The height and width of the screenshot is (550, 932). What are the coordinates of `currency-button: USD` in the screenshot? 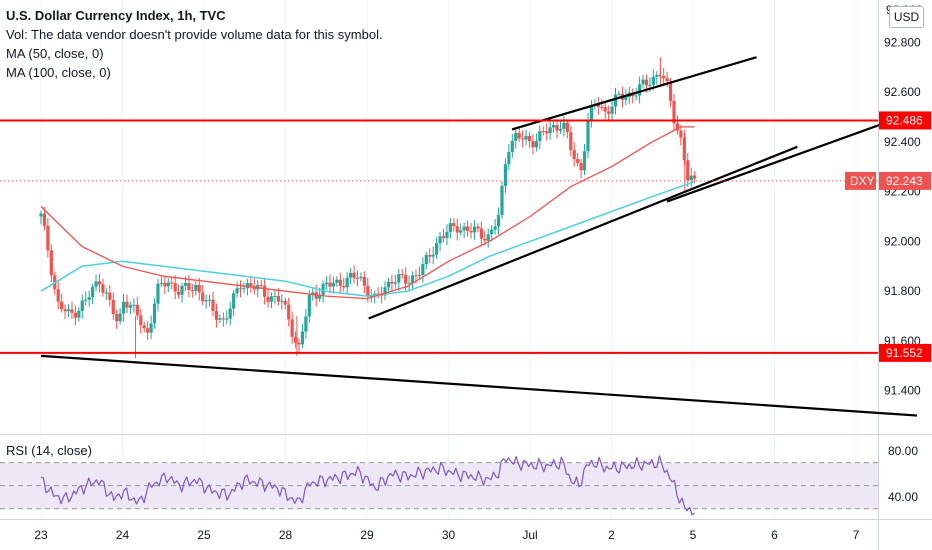 It's located at (906, 17).